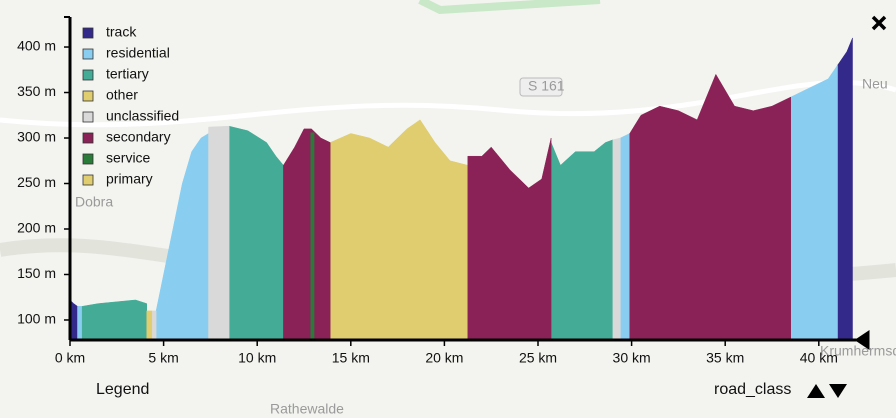 The width and height of the screenshot is (896, 418). Describe the element at coordinates (142, 116) in the screenshot. I see `legend-label: unclassified` at that location.